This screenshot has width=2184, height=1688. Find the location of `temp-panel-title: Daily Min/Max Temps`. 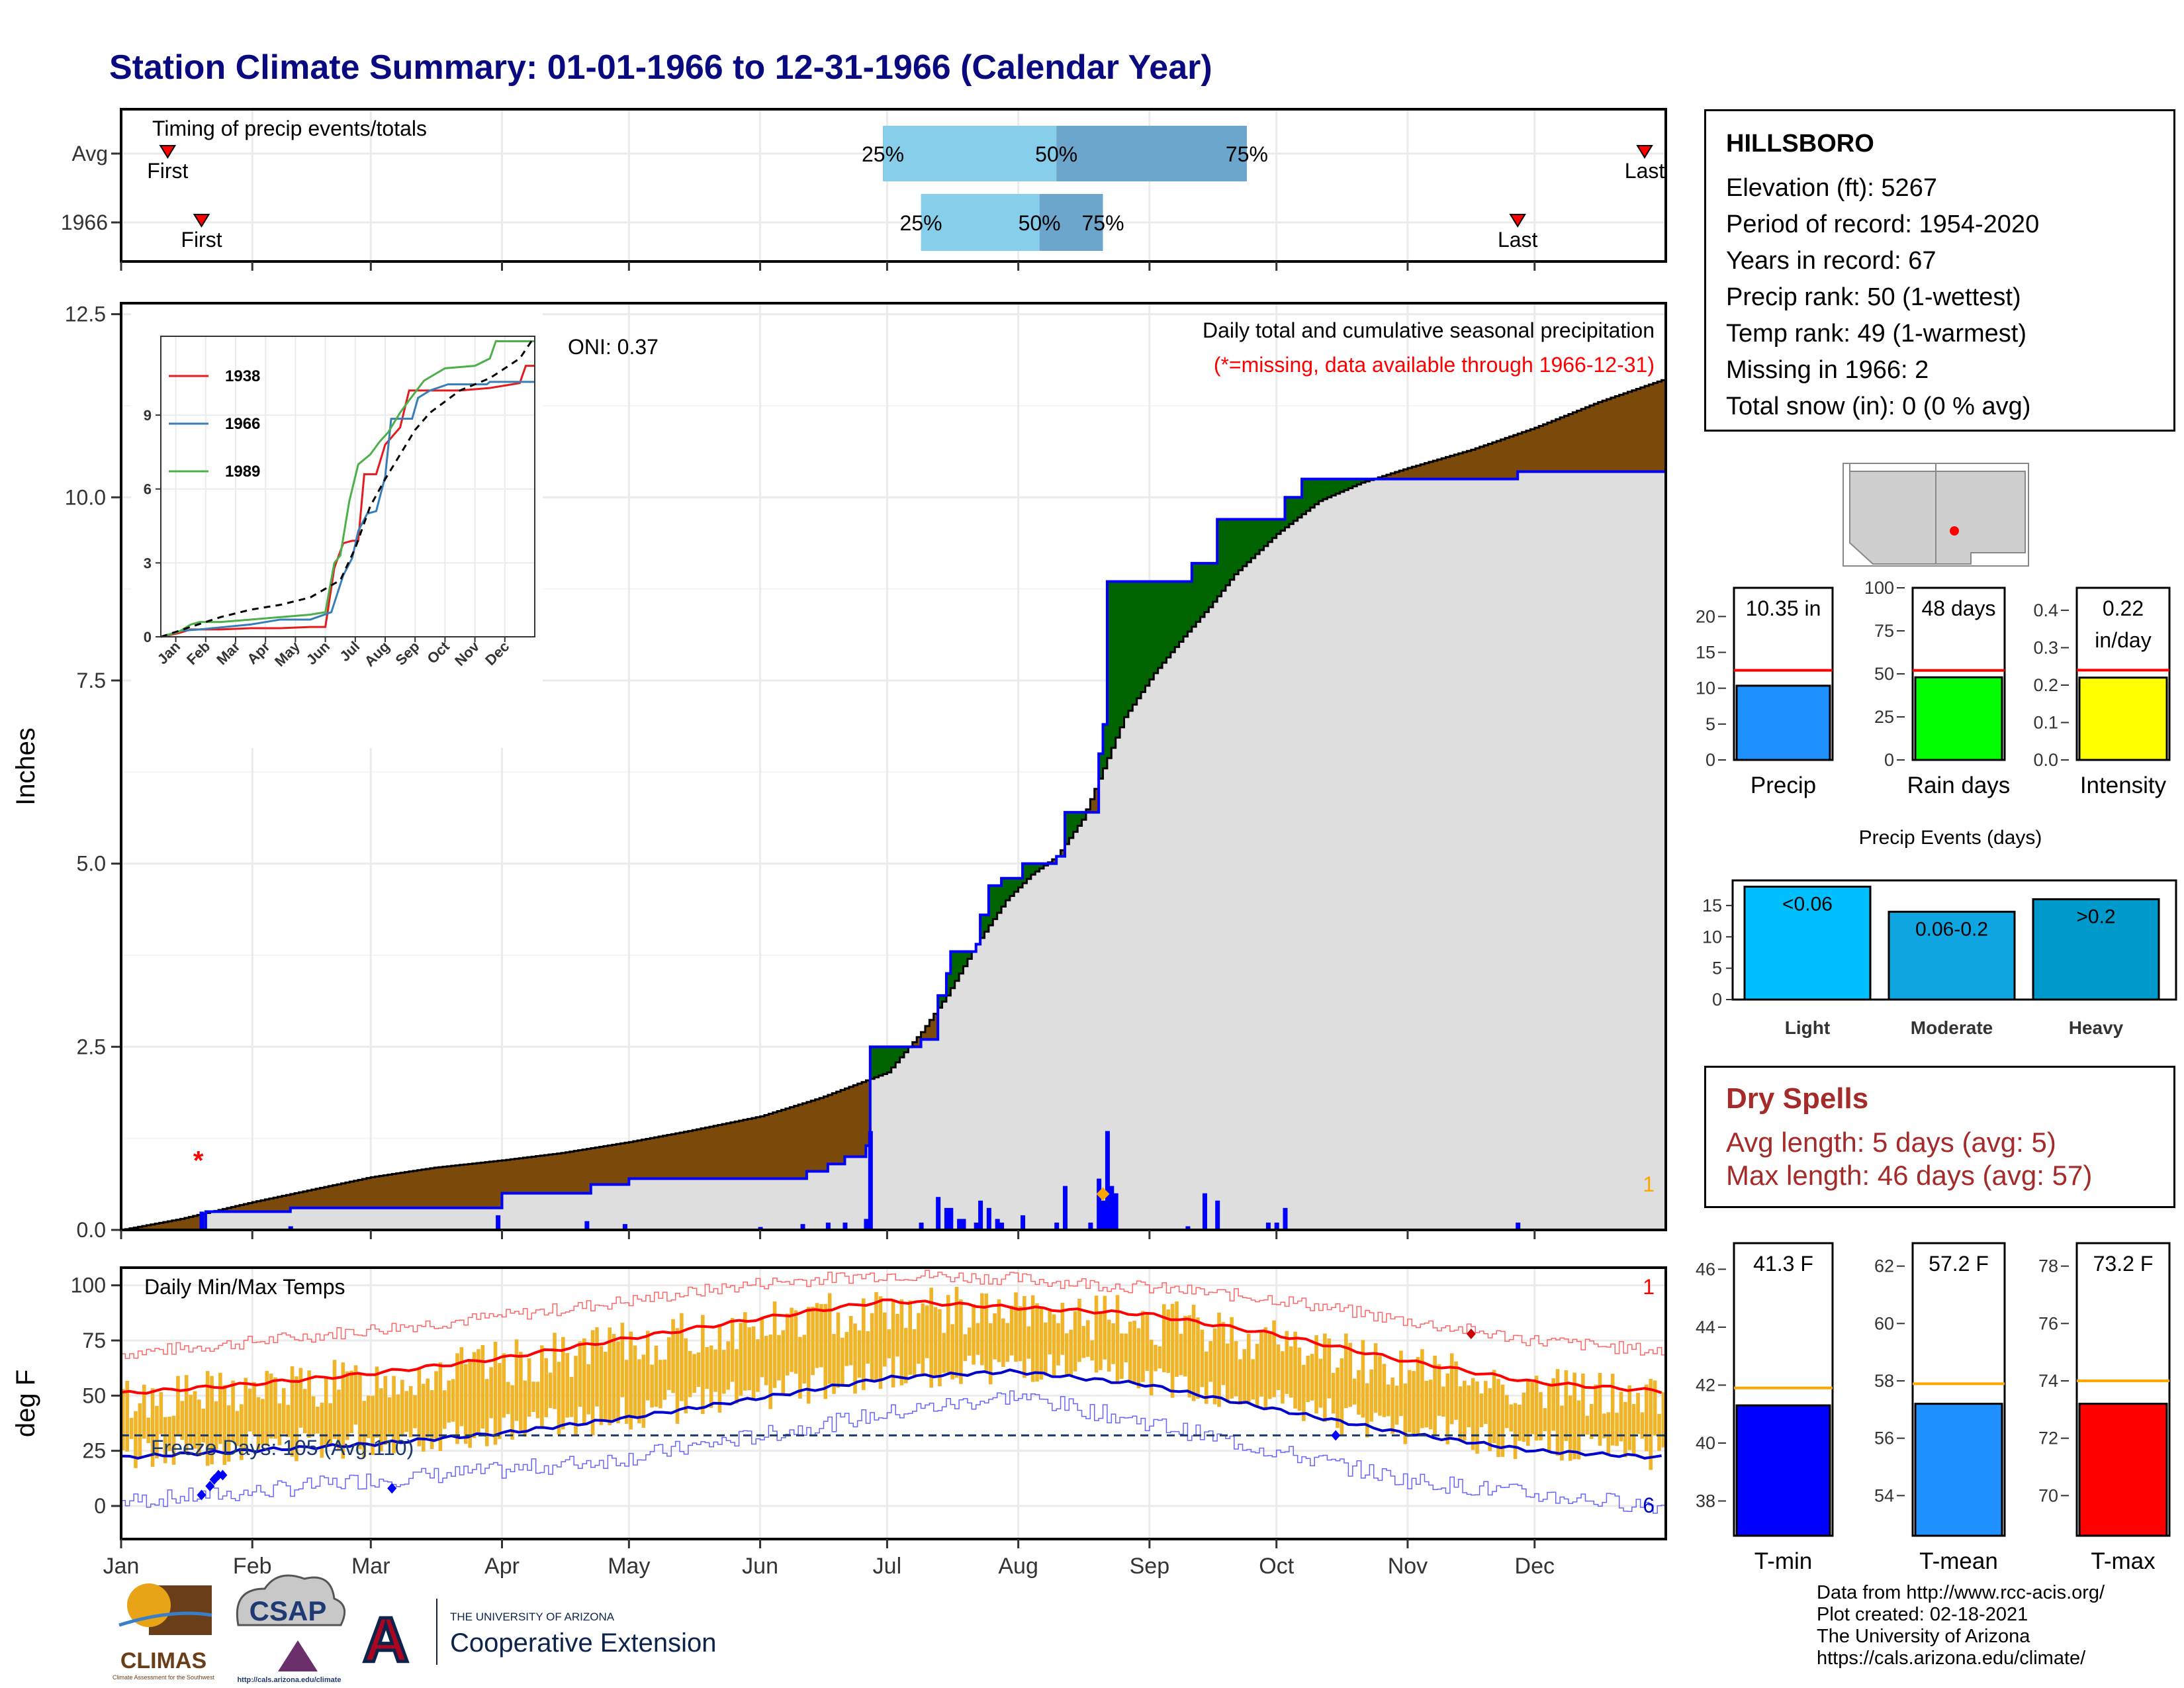

temp-panel-title: Daily Min/Max Temps is located at coordinates (245, 1287).